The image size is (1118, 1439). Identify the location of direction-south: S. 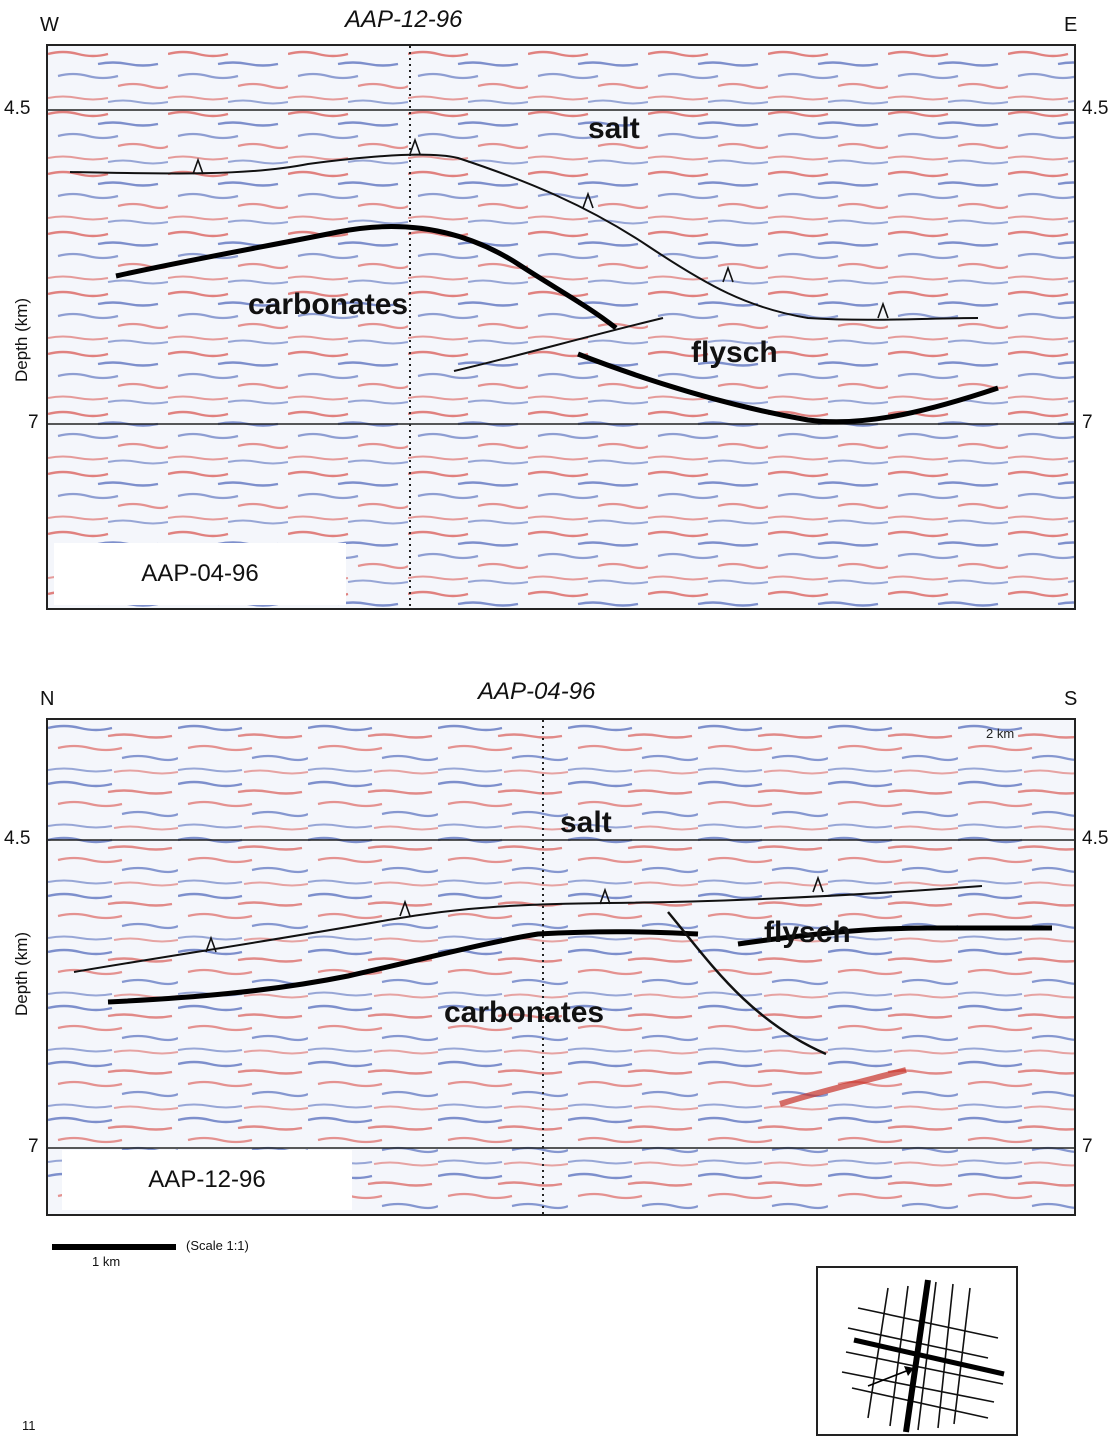
(1071, 699).